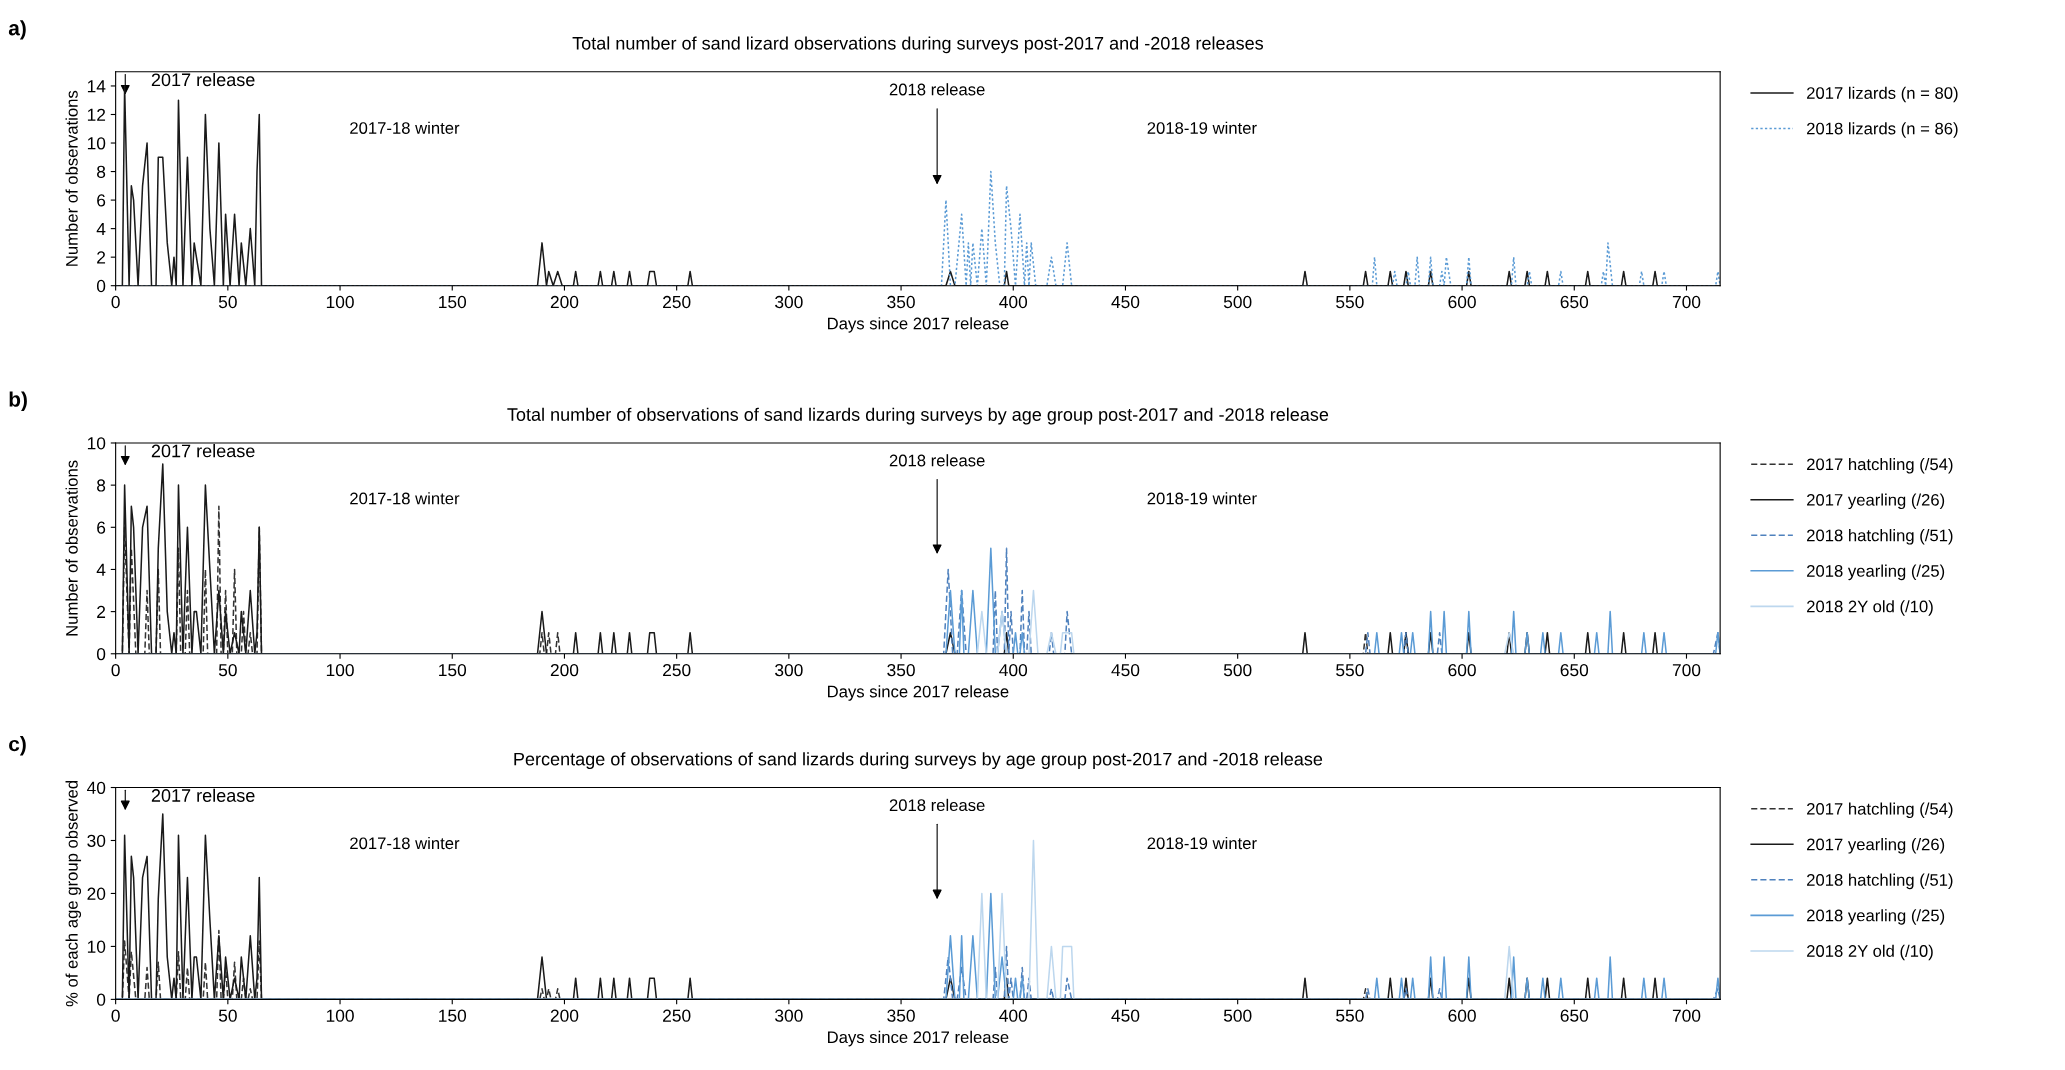 This screenshot has width=2065, height=1070. Describe the element at coordinates (96, 86) in the screenshot. I see `y-tick-label: 14` at that location.